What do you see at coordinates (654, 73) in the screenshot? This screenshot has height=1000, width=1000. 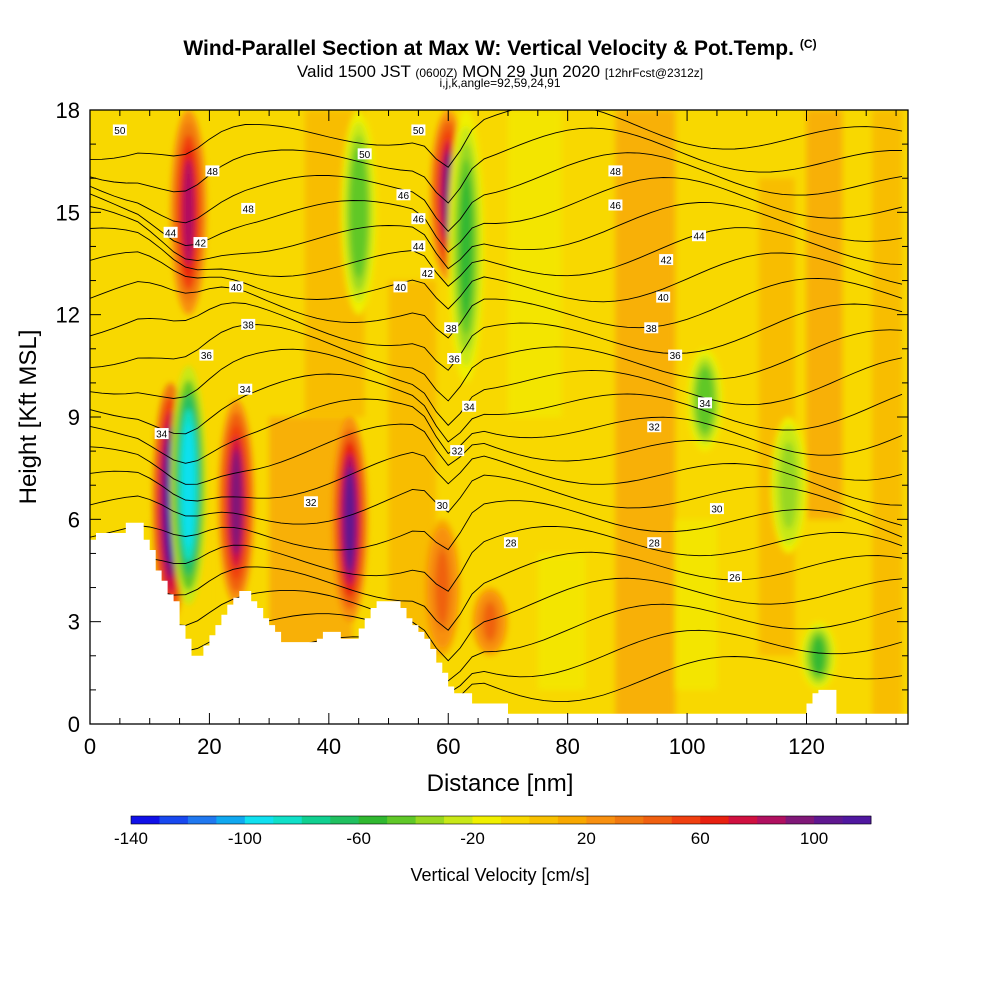 I see `forecast-info: [12hrFcst@2312z]` at bounding box center [654, 73].